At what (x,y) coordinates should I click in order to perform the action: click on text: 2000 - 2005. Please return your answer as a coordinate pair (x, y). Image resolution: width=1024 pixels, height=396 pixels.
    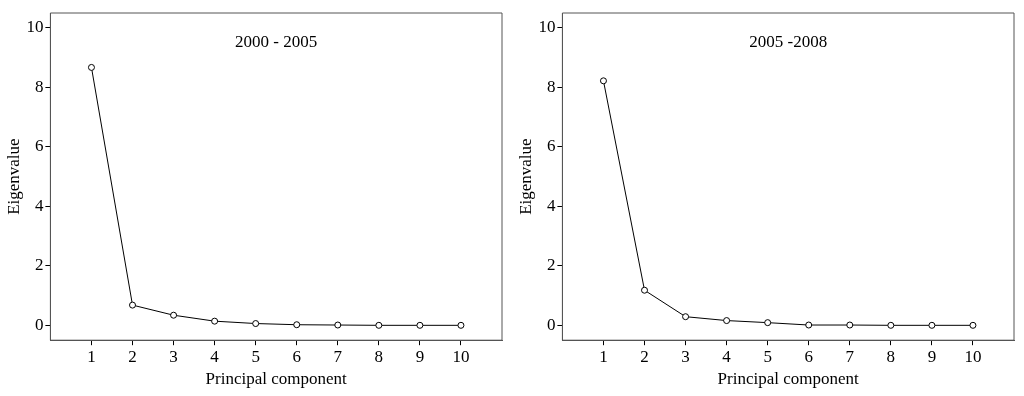
    Looking at the image, I should click on (276, 42).